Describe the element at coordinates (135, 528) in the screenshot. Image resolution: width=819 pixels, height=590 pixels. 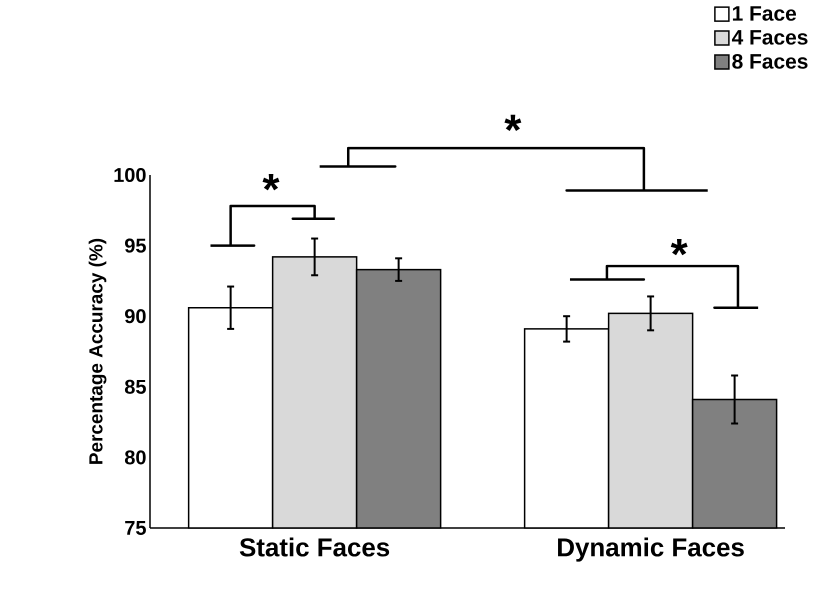
I see `y-tick-label: 75` at that location.